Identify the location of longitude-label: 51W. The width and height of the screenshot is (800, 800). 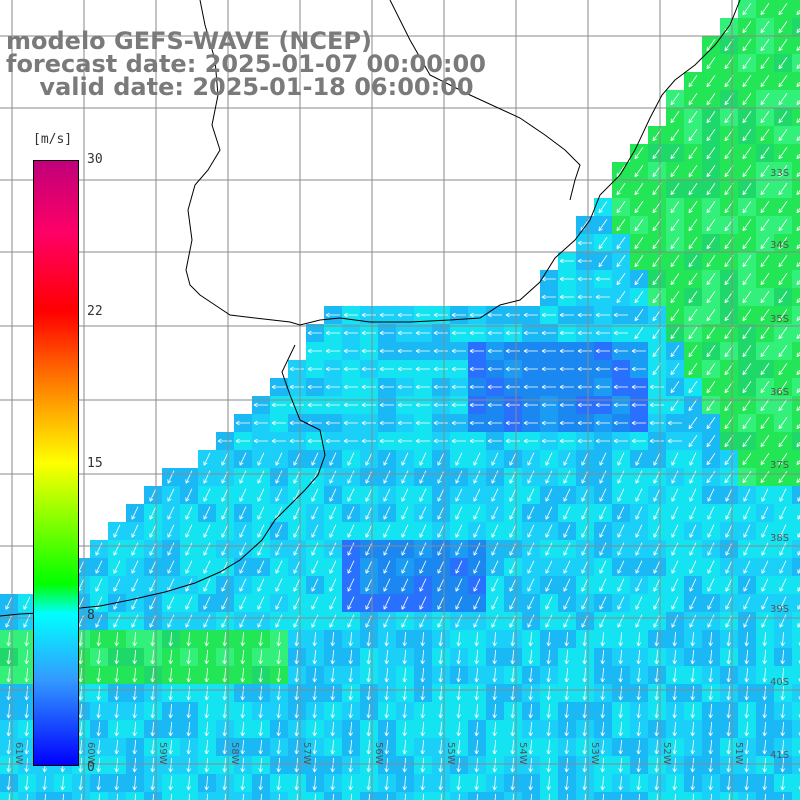
(738, 753).